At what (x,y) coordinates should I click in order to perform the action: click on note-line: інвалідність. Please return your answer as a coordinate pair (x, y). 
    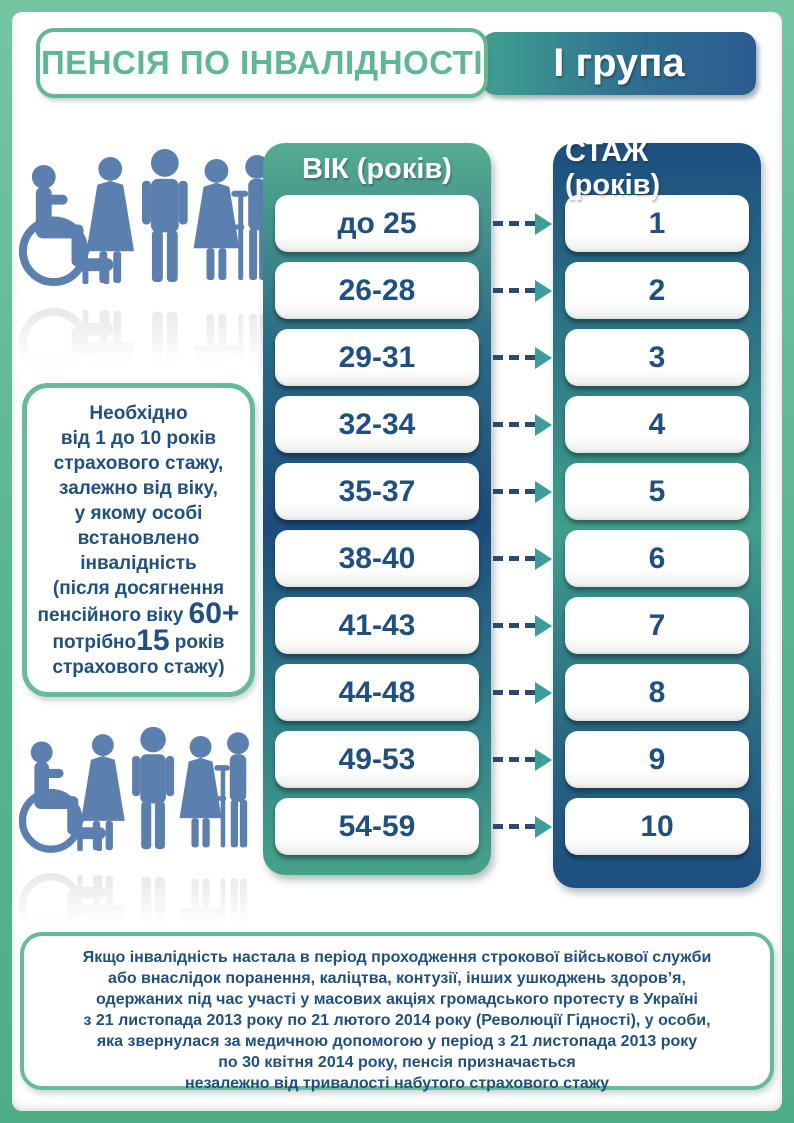
    Looking at the image, I should click on (138, 563).